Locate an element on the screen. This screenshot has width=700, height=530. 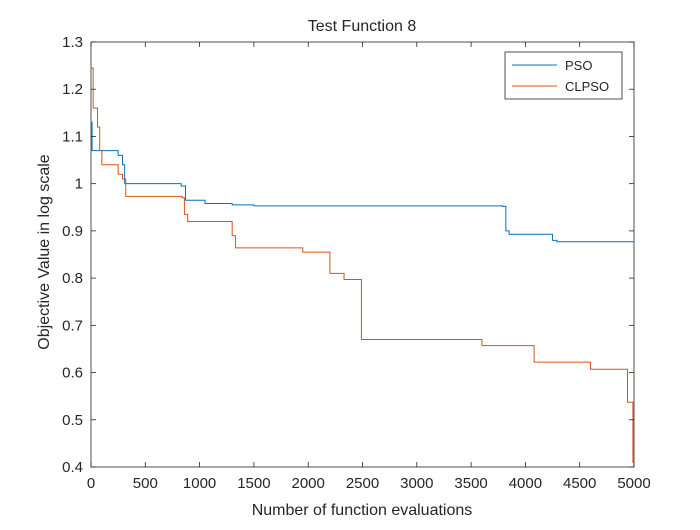
y-tick-label: 0.9 is located at coordinates (72, 231).